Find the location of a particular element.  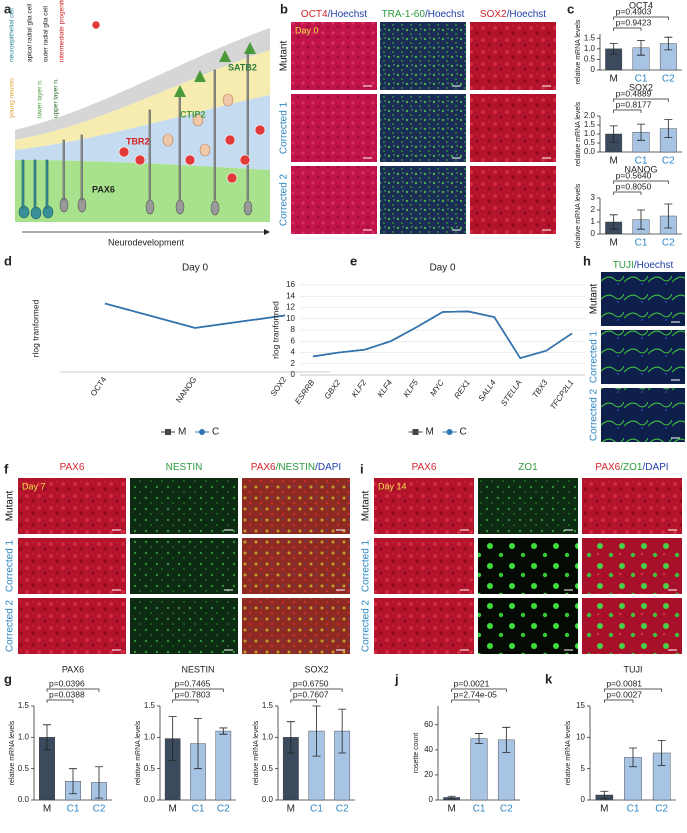

header-part: NESTIN is located at coordinates (184, 467).